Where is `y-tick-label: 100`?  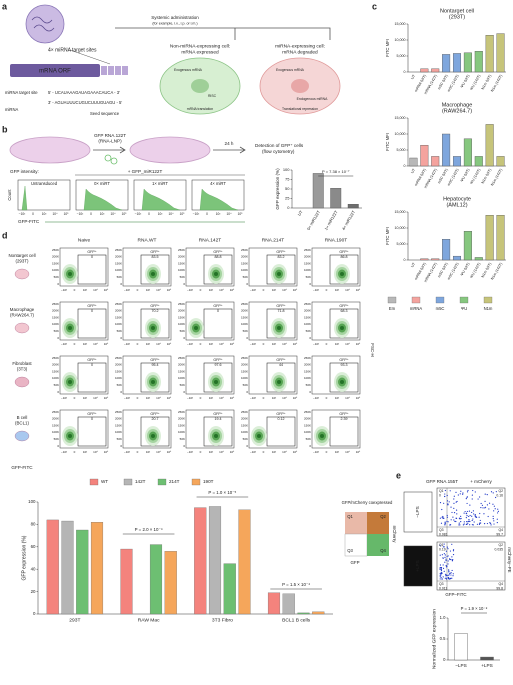
y-tick-label: 100 is located at coordinates (32, 501).